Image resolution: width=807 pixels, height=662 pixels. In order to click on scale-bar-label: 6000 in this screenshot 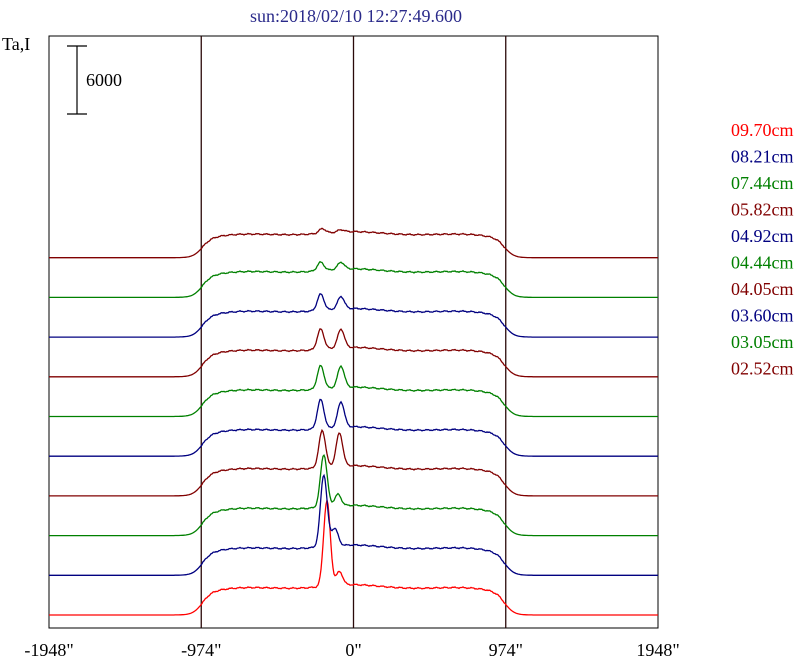, I will do `click(104, 80)`.